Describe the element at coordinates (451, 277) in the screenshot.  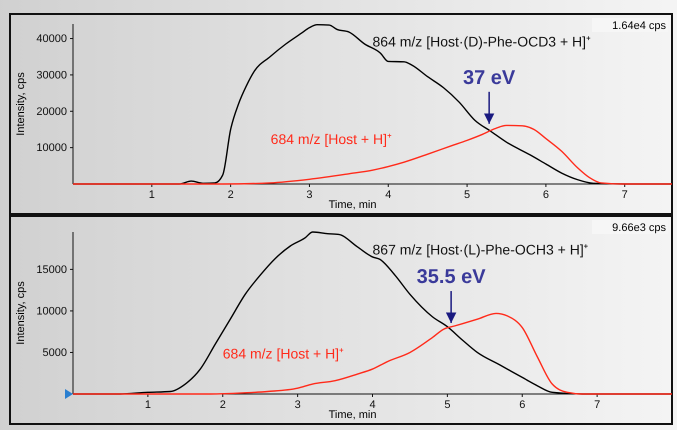
I see `annotation: 35.5 eV` at that location.